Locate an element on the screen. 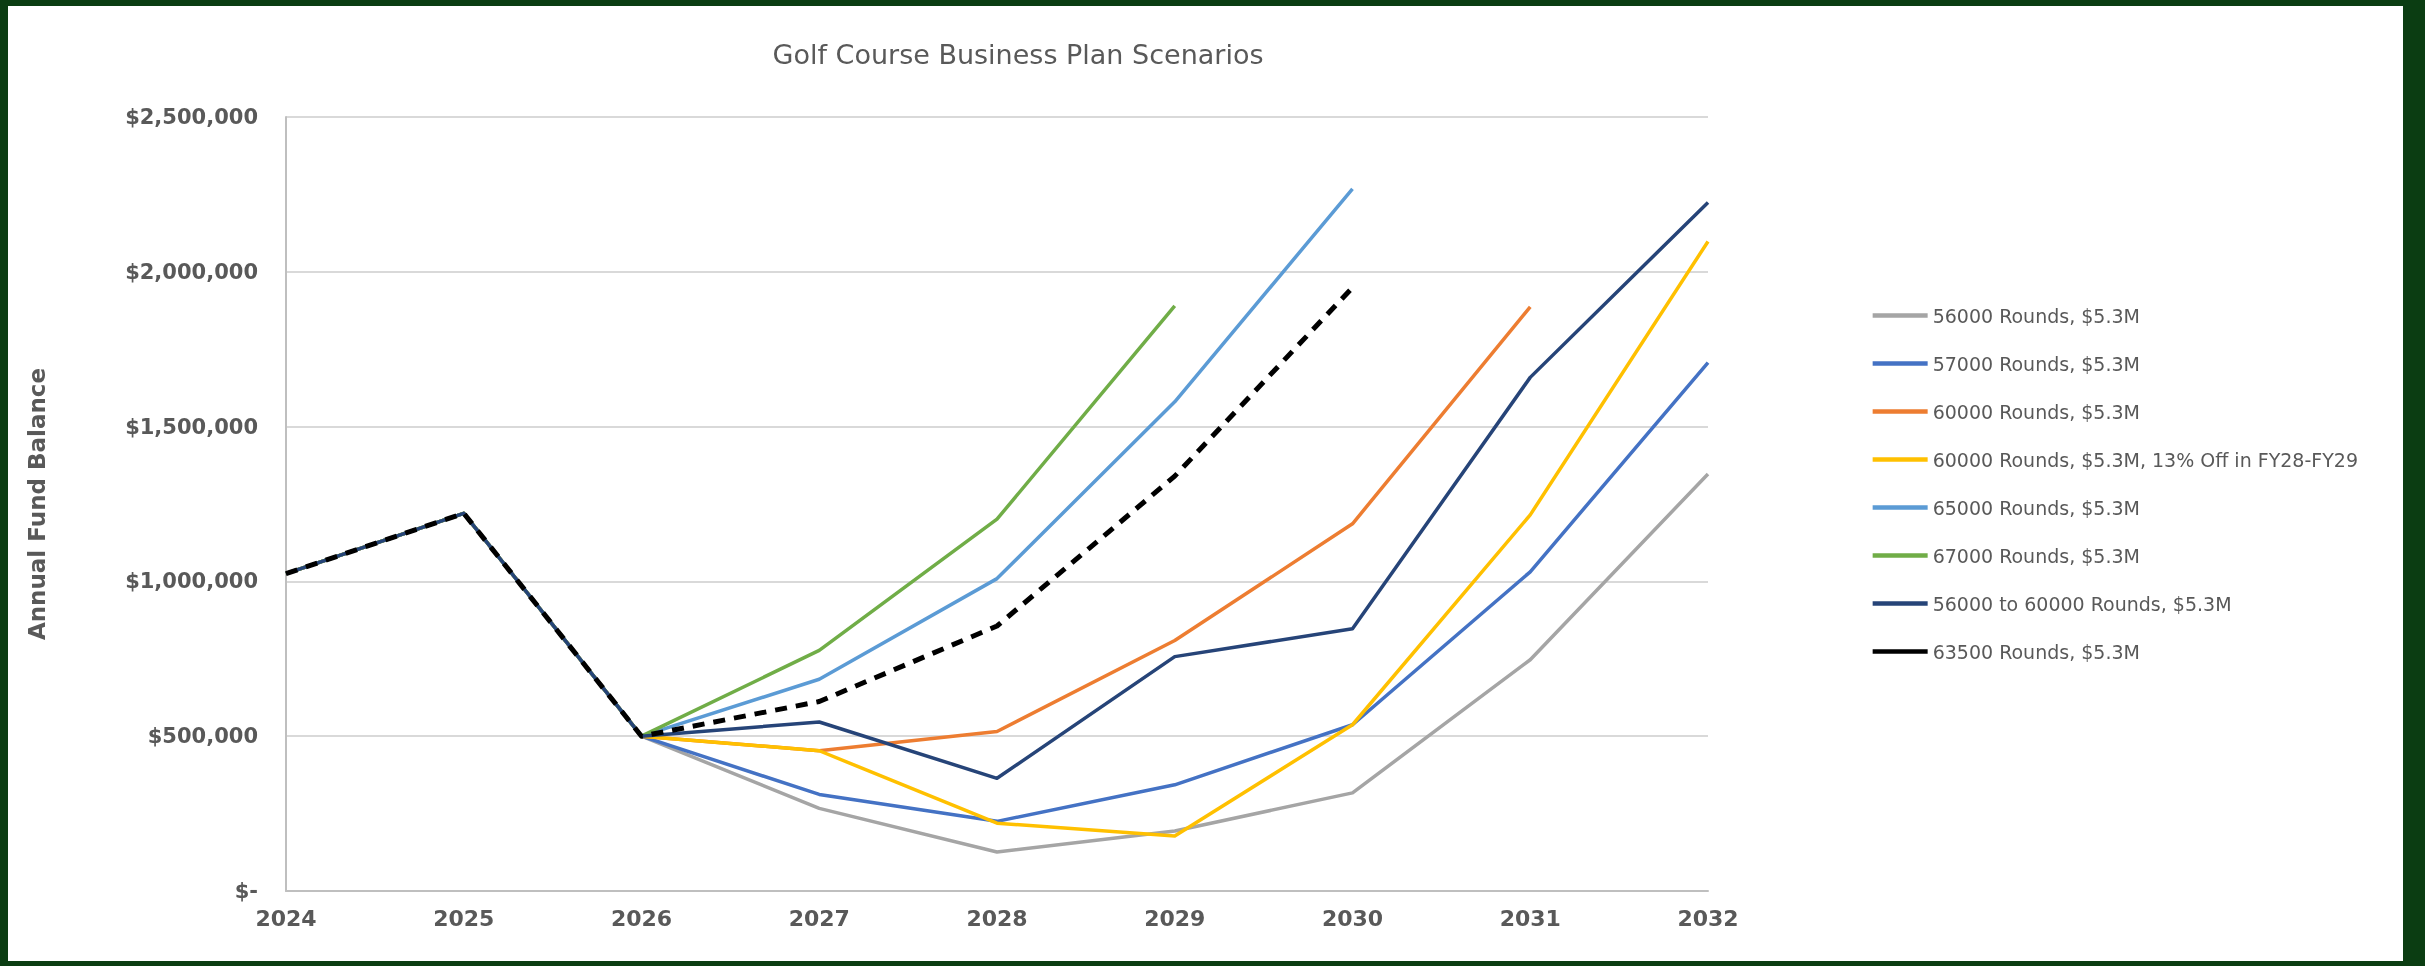  y-tick-label: $500,000 is located at coordinates (202, 736).